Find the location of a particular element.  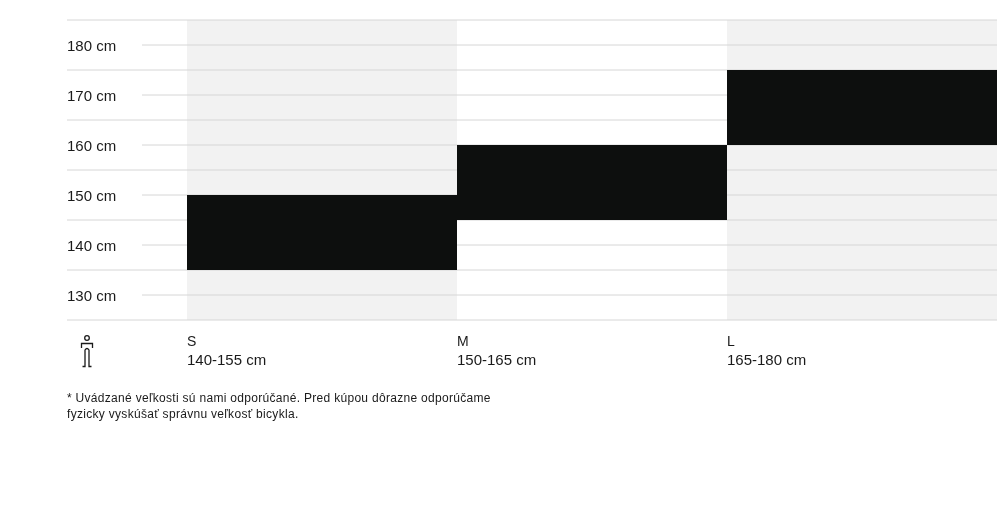

y-tick-label: 140 cm is located at coordinates (92, 245).